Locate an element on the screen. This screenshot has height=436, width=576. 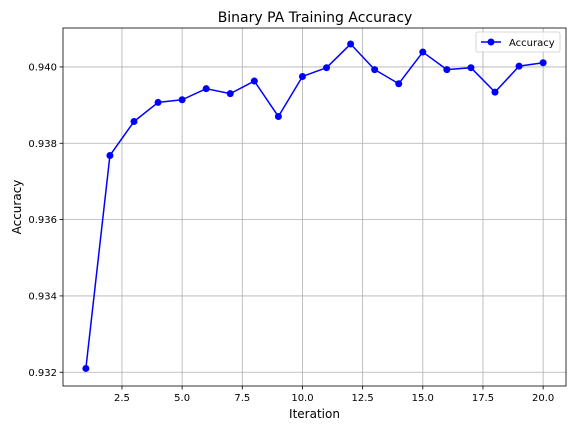
y-tick-label: 0.932 is located at coordinates (42, 373).